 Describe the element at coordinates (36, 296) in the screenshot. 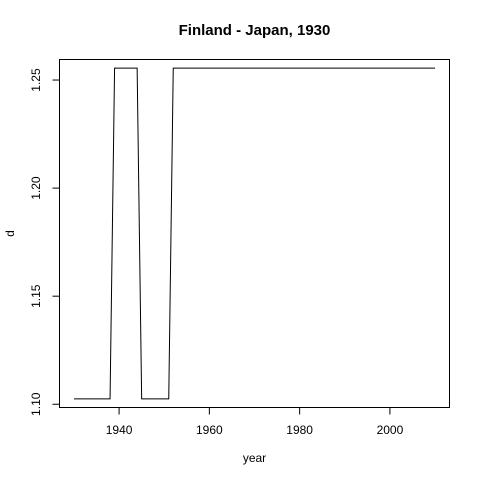

I see `y-tick-label: 1.15` at that location.